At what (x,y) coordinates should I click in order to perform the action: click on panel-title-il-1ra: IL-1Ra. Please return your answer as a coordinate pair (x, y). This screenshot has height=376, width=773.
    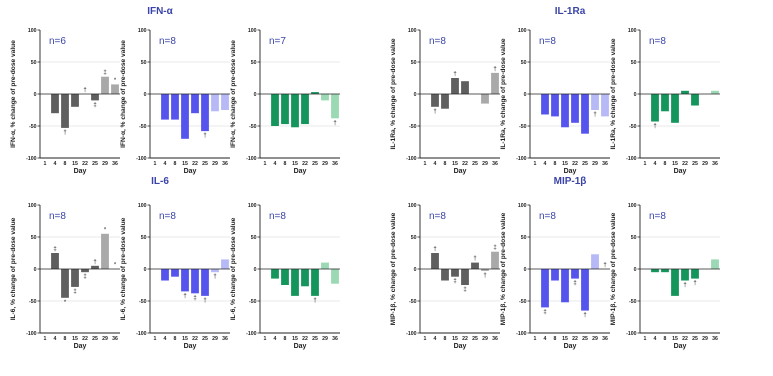
    Looking at the image, I should click on (570, 11).